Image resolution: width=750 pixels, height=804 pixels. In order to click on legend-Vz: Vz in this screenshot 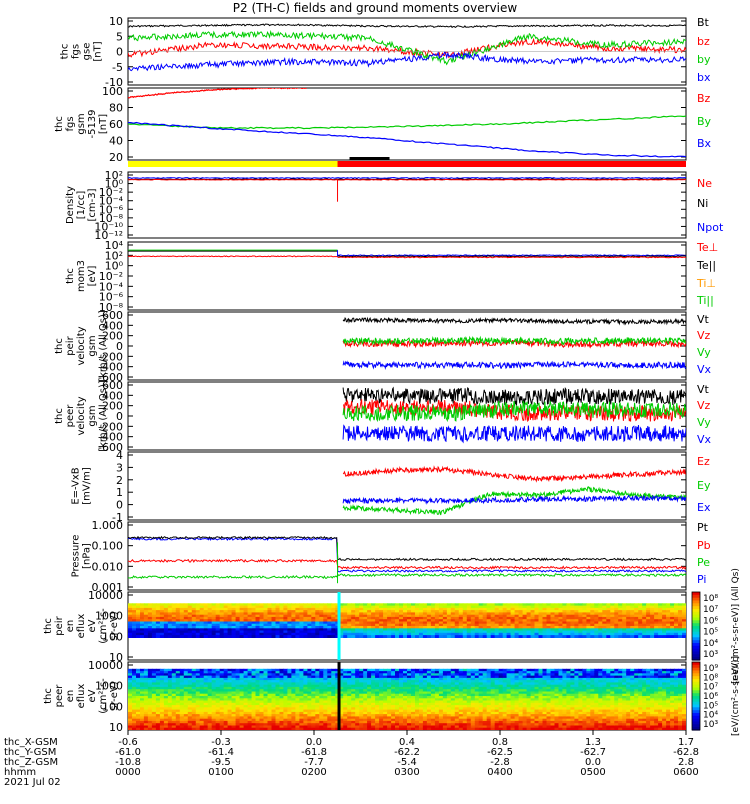, I will do `click(704, 335)`.